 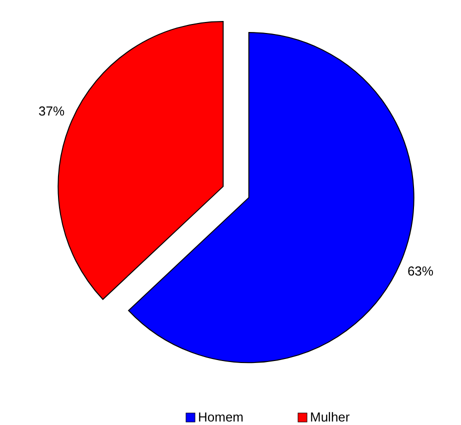 I want to click on legend-label: Homem, so click(x=221, y=416).